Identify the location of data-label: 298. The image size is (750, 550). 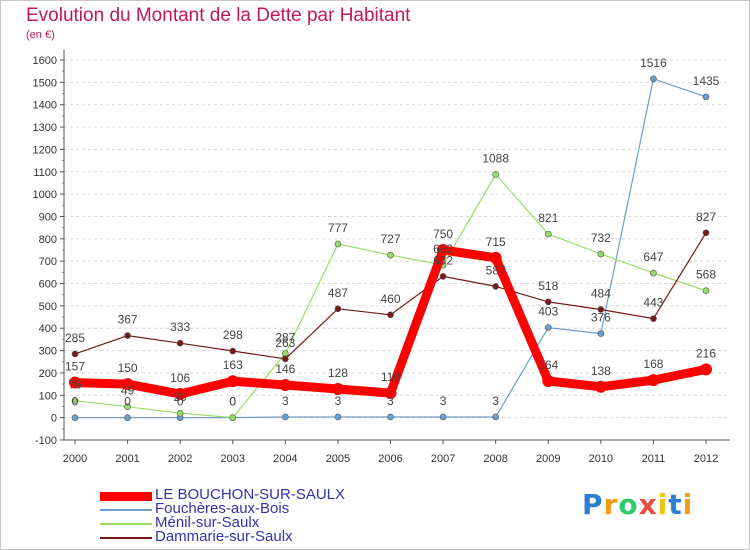
(233, 335).